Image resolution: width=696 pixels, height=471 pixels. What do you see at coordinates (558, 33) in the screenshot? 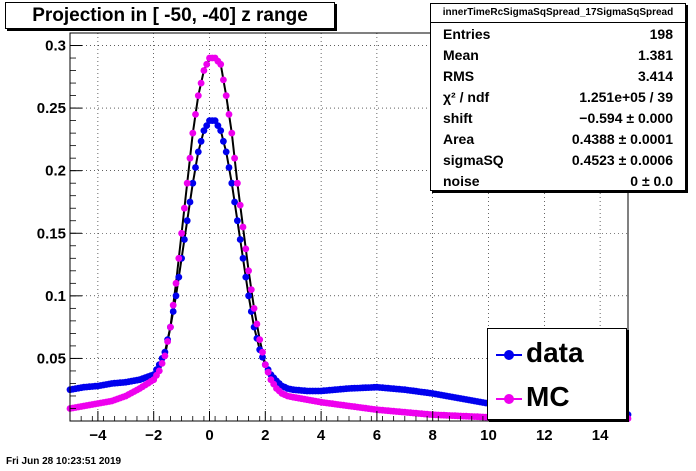
I see `stats-row-entries: Entries 198` at bounding box center [558, 33].